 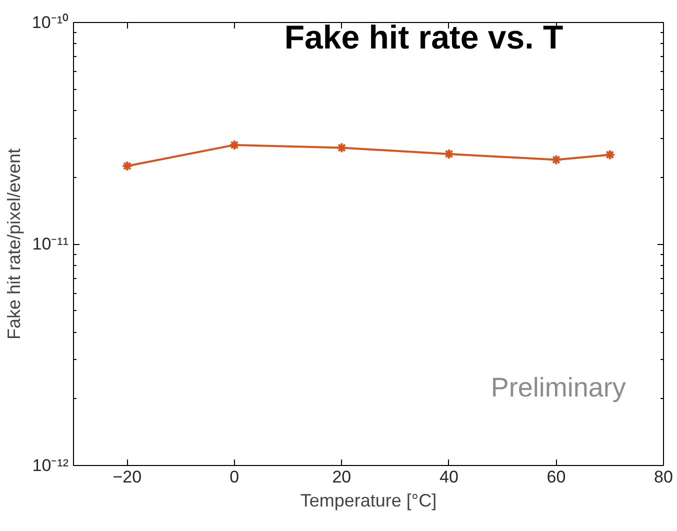 I want to click on annotation: Preliminary, so click(x=558, y=387).